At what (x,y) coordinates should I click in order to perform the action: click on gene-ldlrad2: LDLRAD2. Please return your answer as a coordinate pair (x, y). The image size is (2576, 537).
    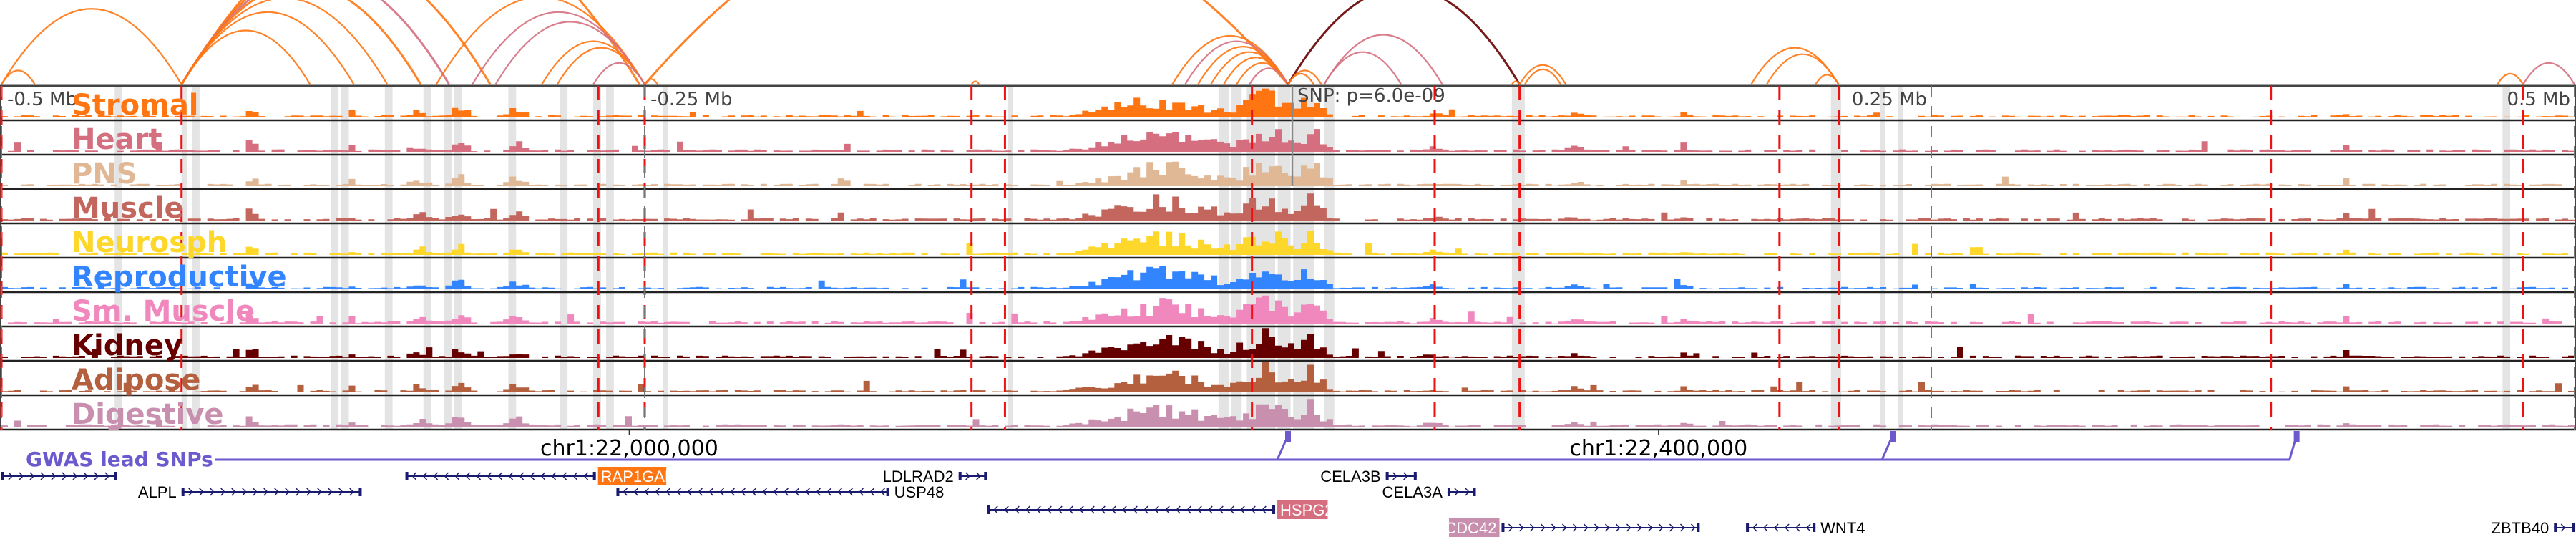
    Looking at the image, I should click on (935, 476).